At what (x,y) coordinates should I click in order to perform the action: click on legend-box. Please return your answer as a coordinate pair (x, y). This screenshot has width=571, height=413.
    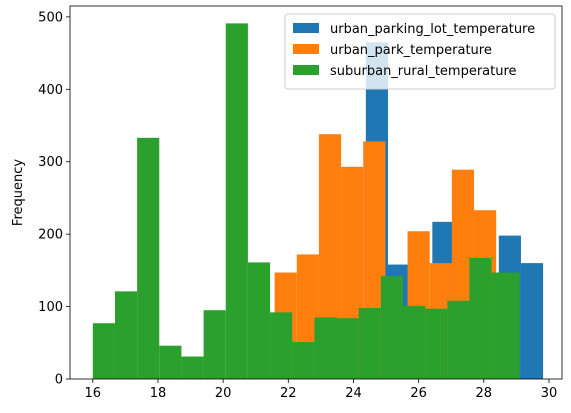
    Looking at the image, I should click on (420, 51).